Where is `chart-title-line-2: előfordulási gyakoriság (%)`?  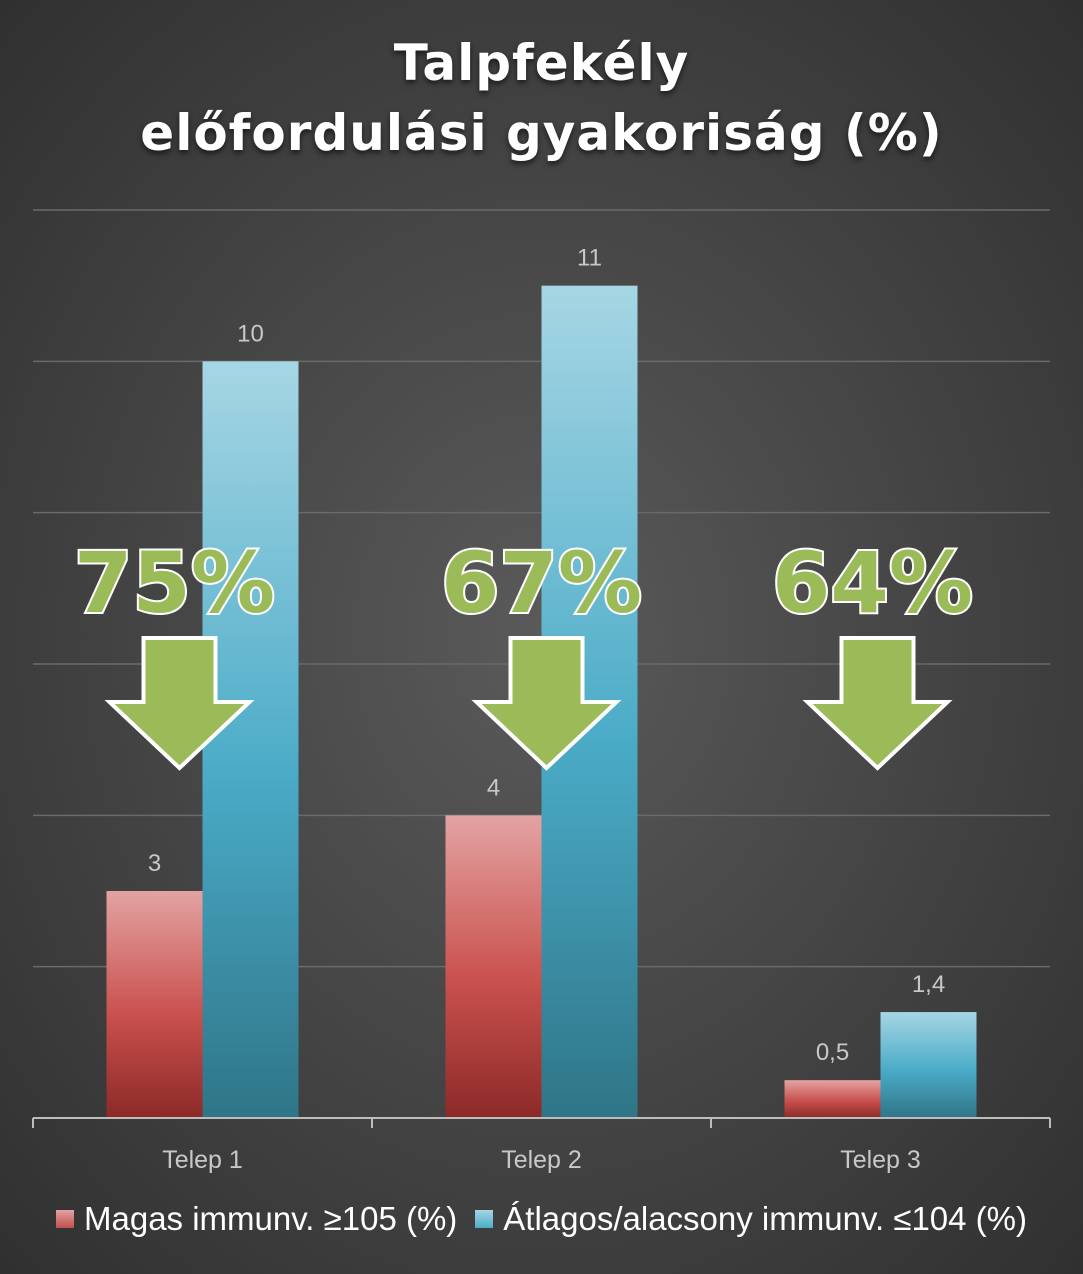
chart-title-line-2: előfordulási gyakoriság (%) is located at coordinates (541, 133).